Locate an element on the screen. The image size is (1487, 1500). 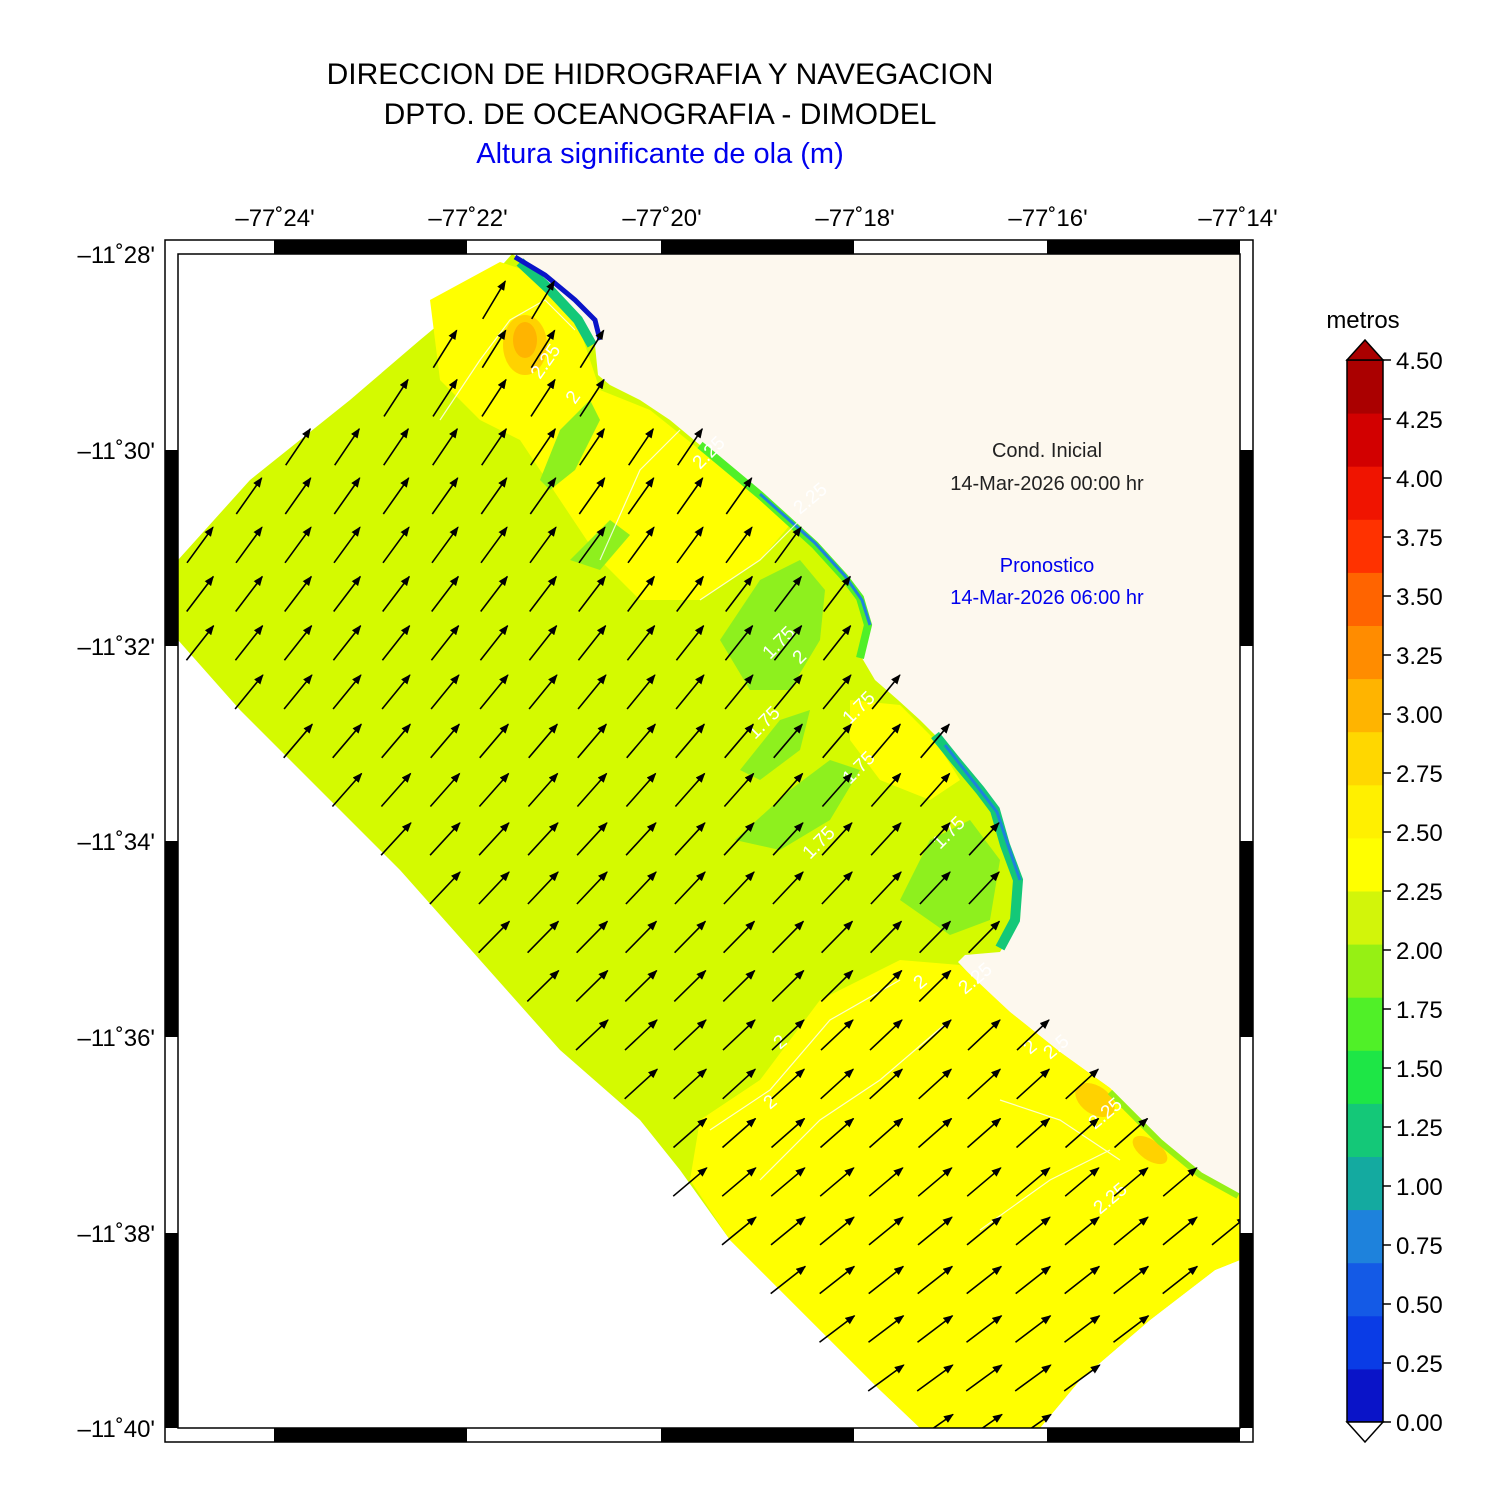
colorbar-max-triangle is located at coordinates (1365, 349).